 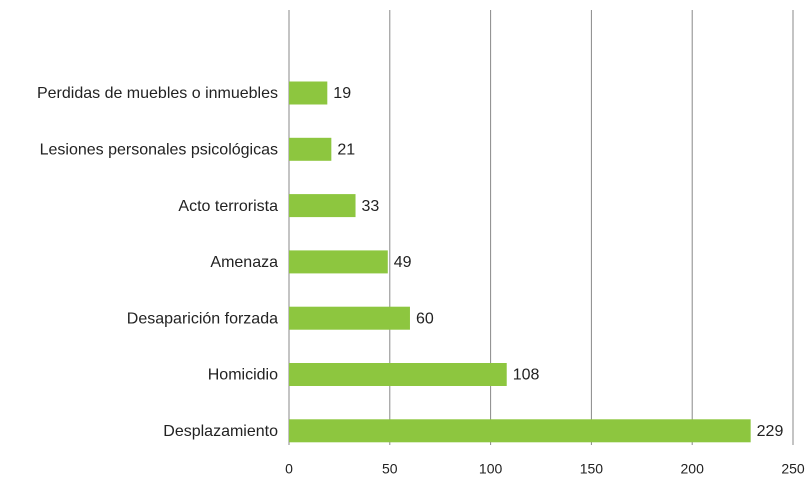 I want to click on y-tick-label: Homicidio, so click(x=243, y=375).